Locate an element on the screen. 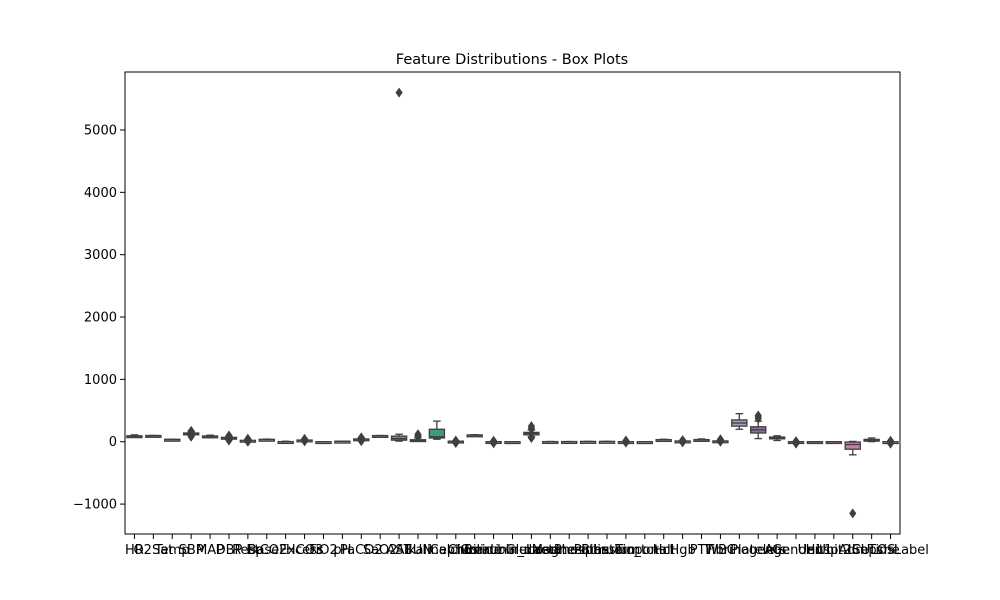 The image size is (1000, 600). x-tick-label: Glucose is located at coordinates (532, 550).